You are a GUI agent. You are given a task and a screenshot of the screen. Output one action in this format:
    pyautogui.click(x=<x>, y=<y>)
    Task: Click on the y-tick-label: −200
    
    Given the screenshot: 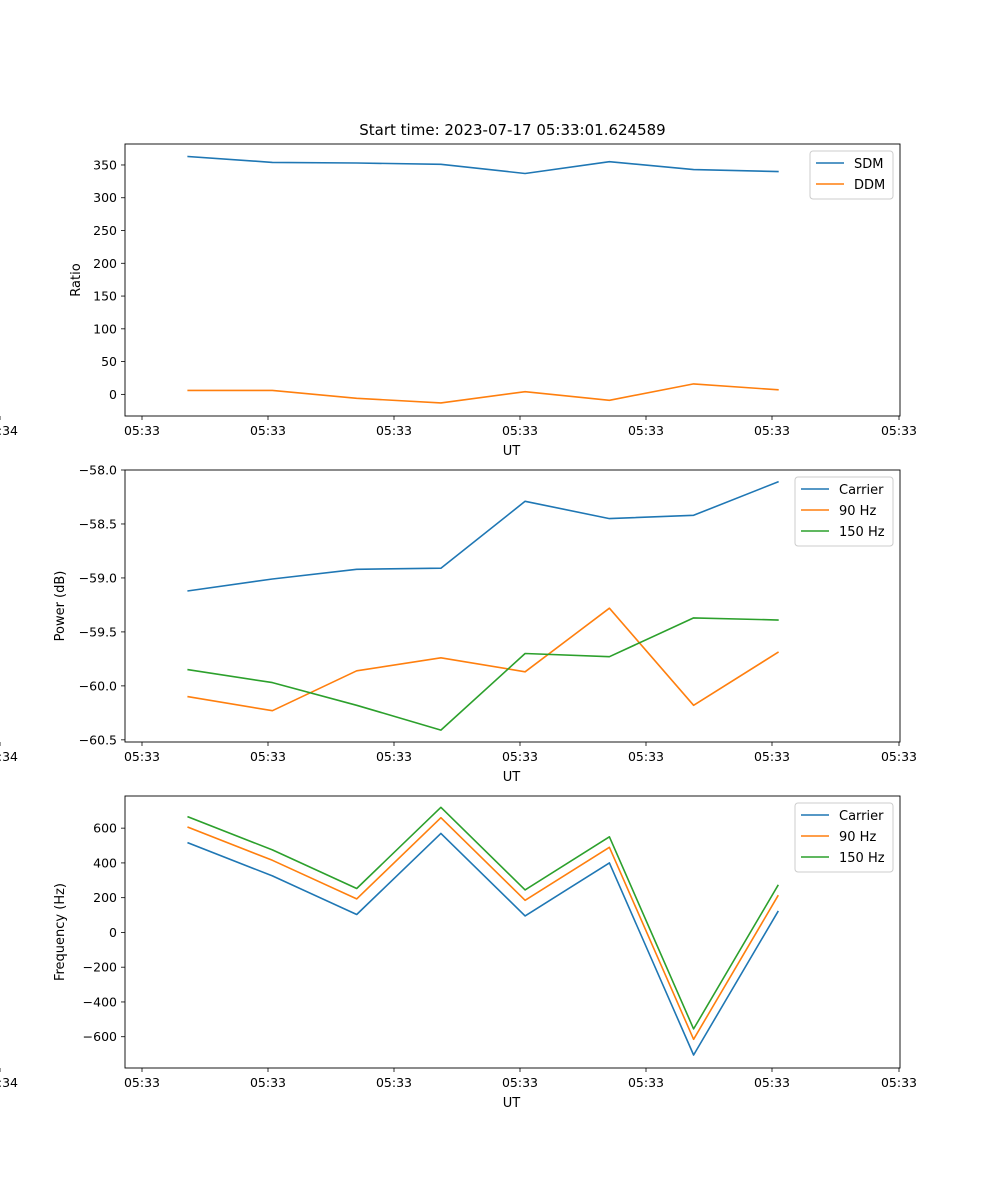 What is the action you would take?
    pyautogui.click(x=100, y=967)
    